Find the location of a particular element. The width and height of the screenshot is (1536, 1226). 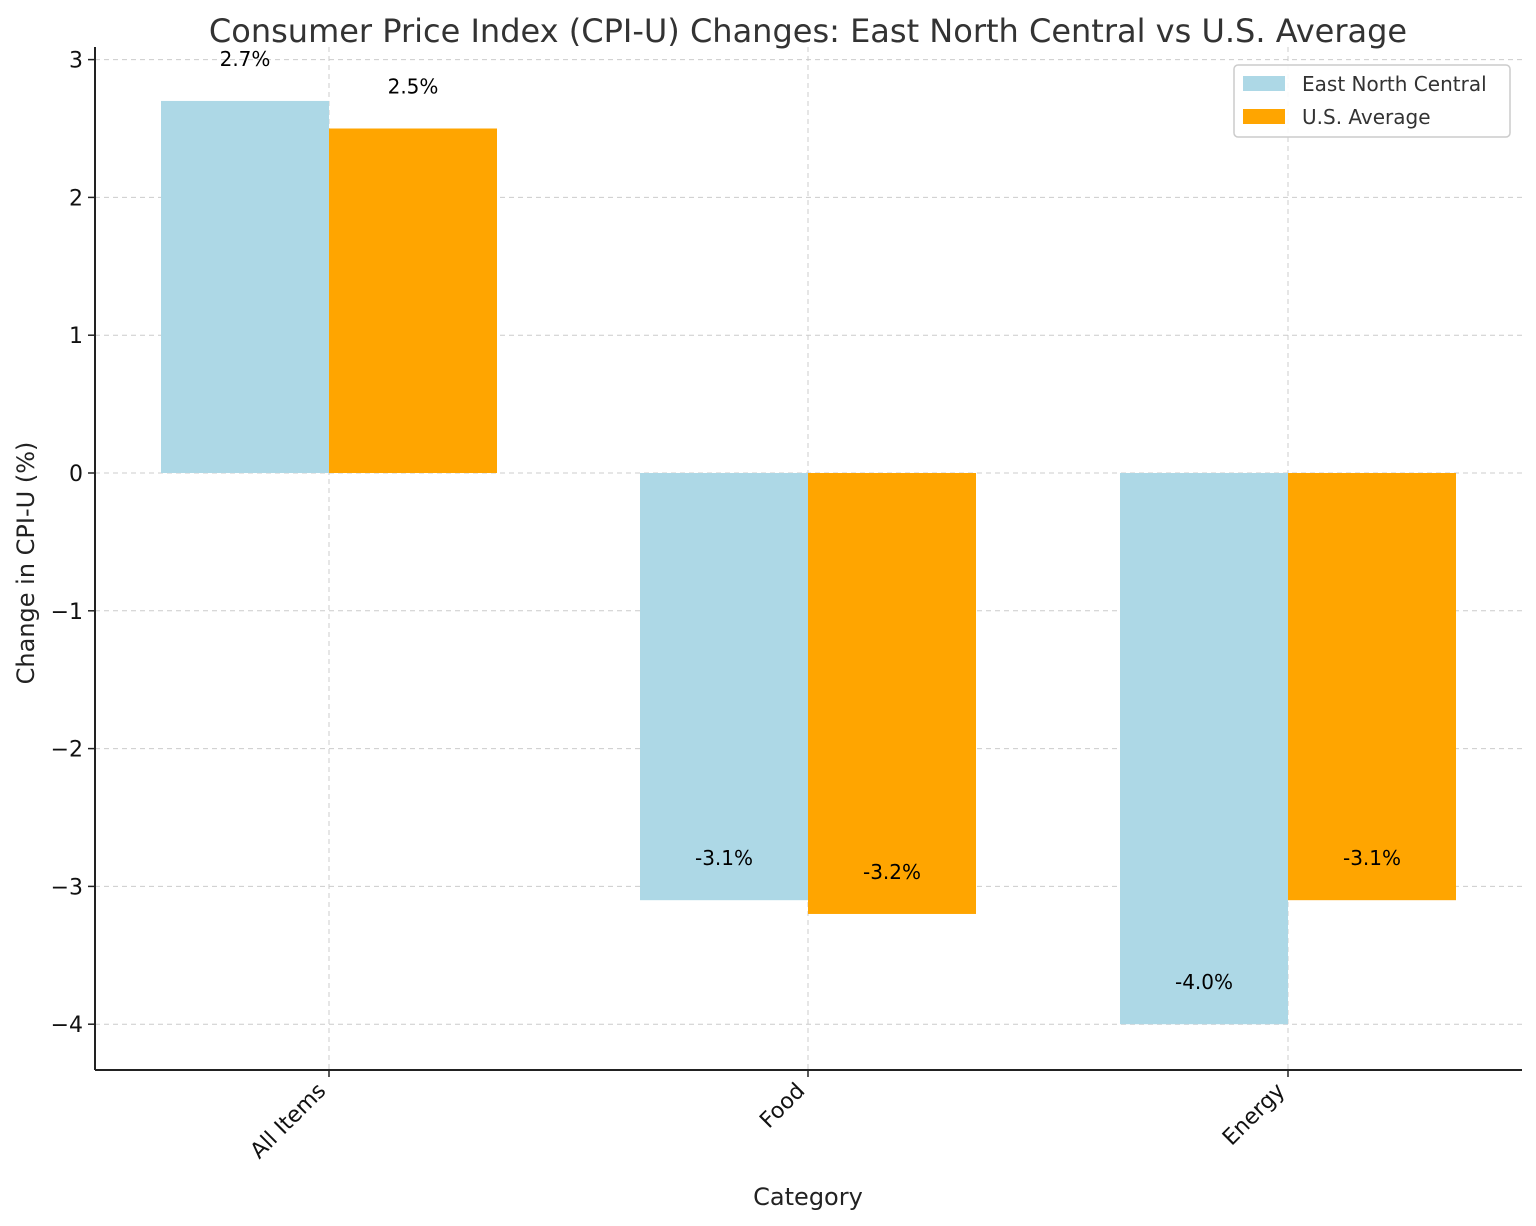

y-tick-label: 0 is located at coordinates (76, 474).